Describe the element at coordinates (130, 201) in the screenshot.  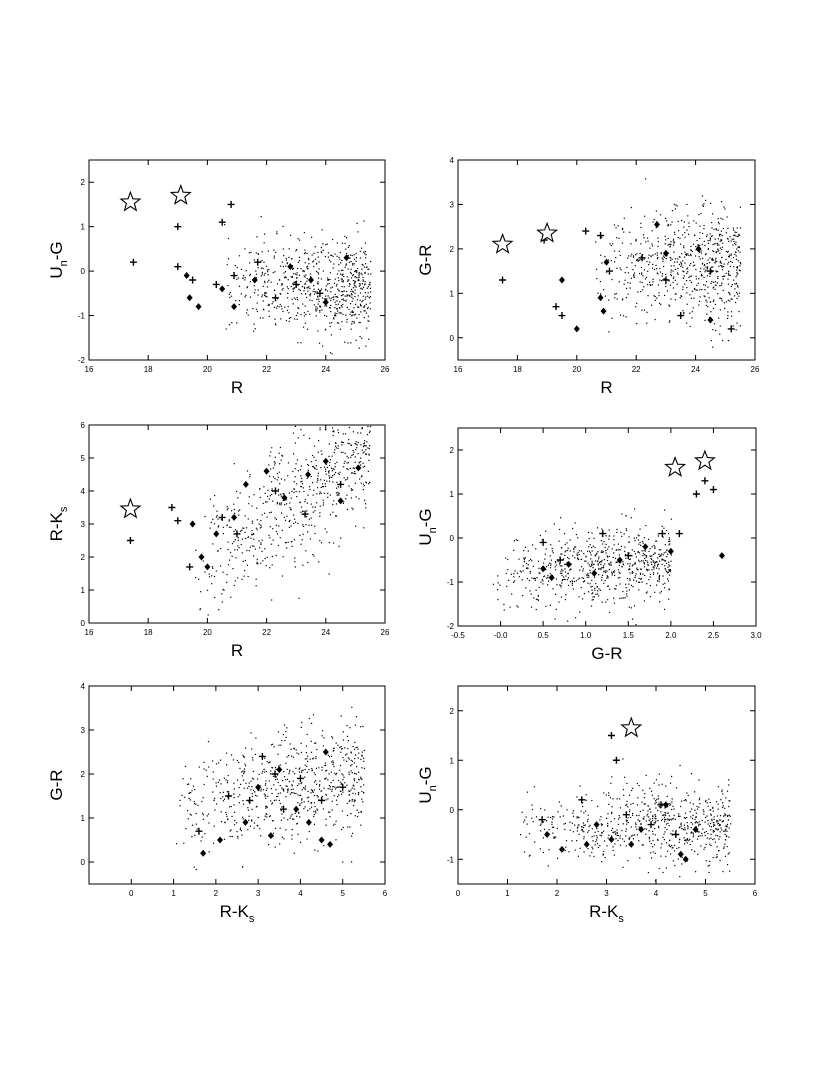
I see `star-point` at that location.